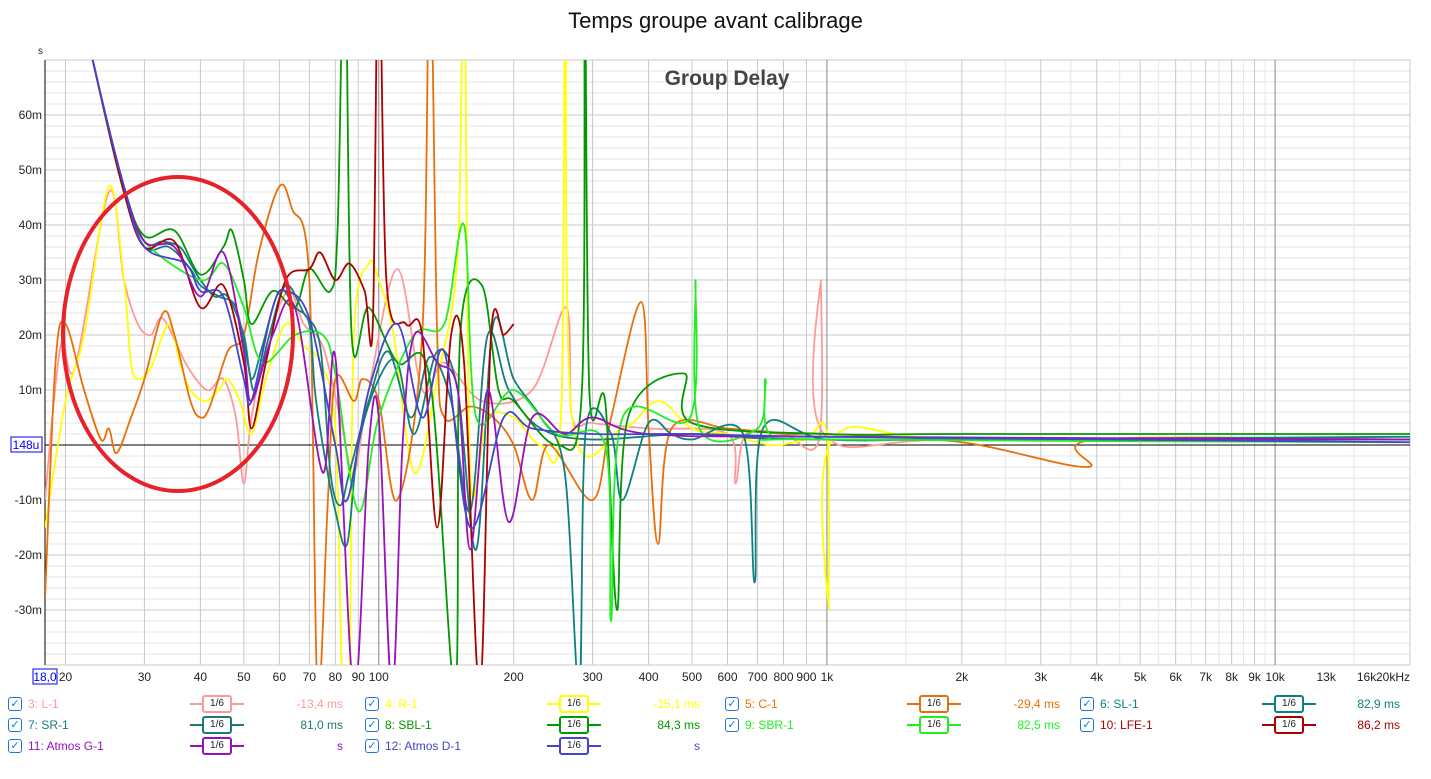  I want to click on x-tick-label: 5k, so click(1141, 677).